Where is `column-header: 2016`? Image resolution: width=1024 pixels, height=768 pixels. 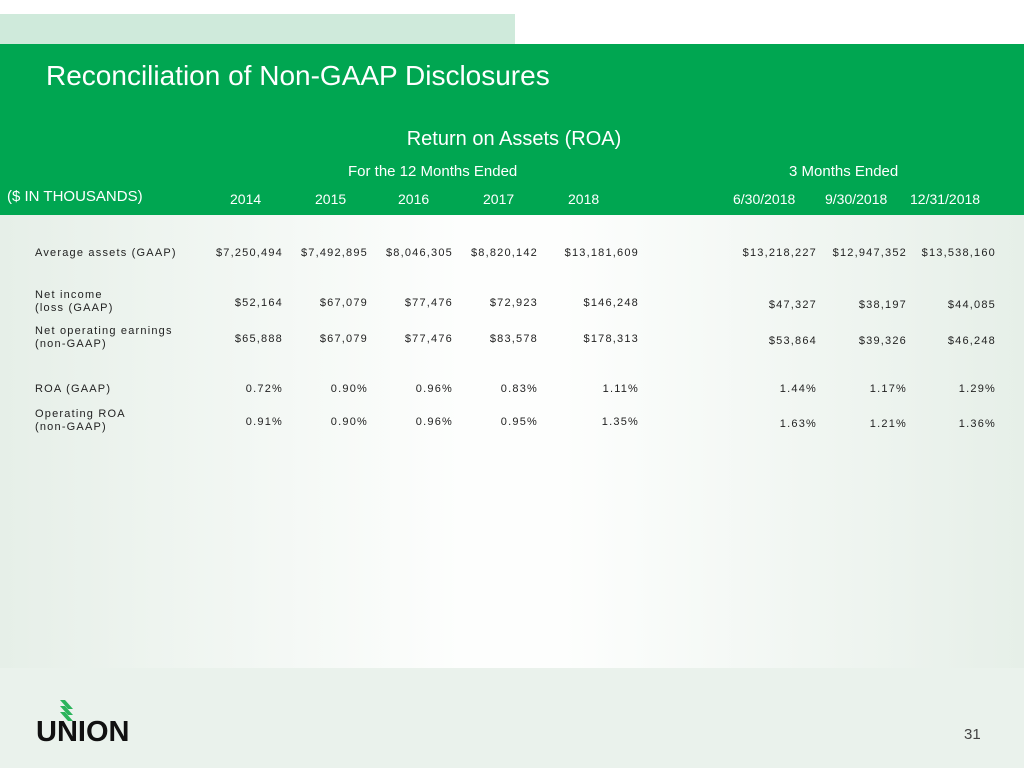
column-header: 2016 is located at coordinates (414, 199).